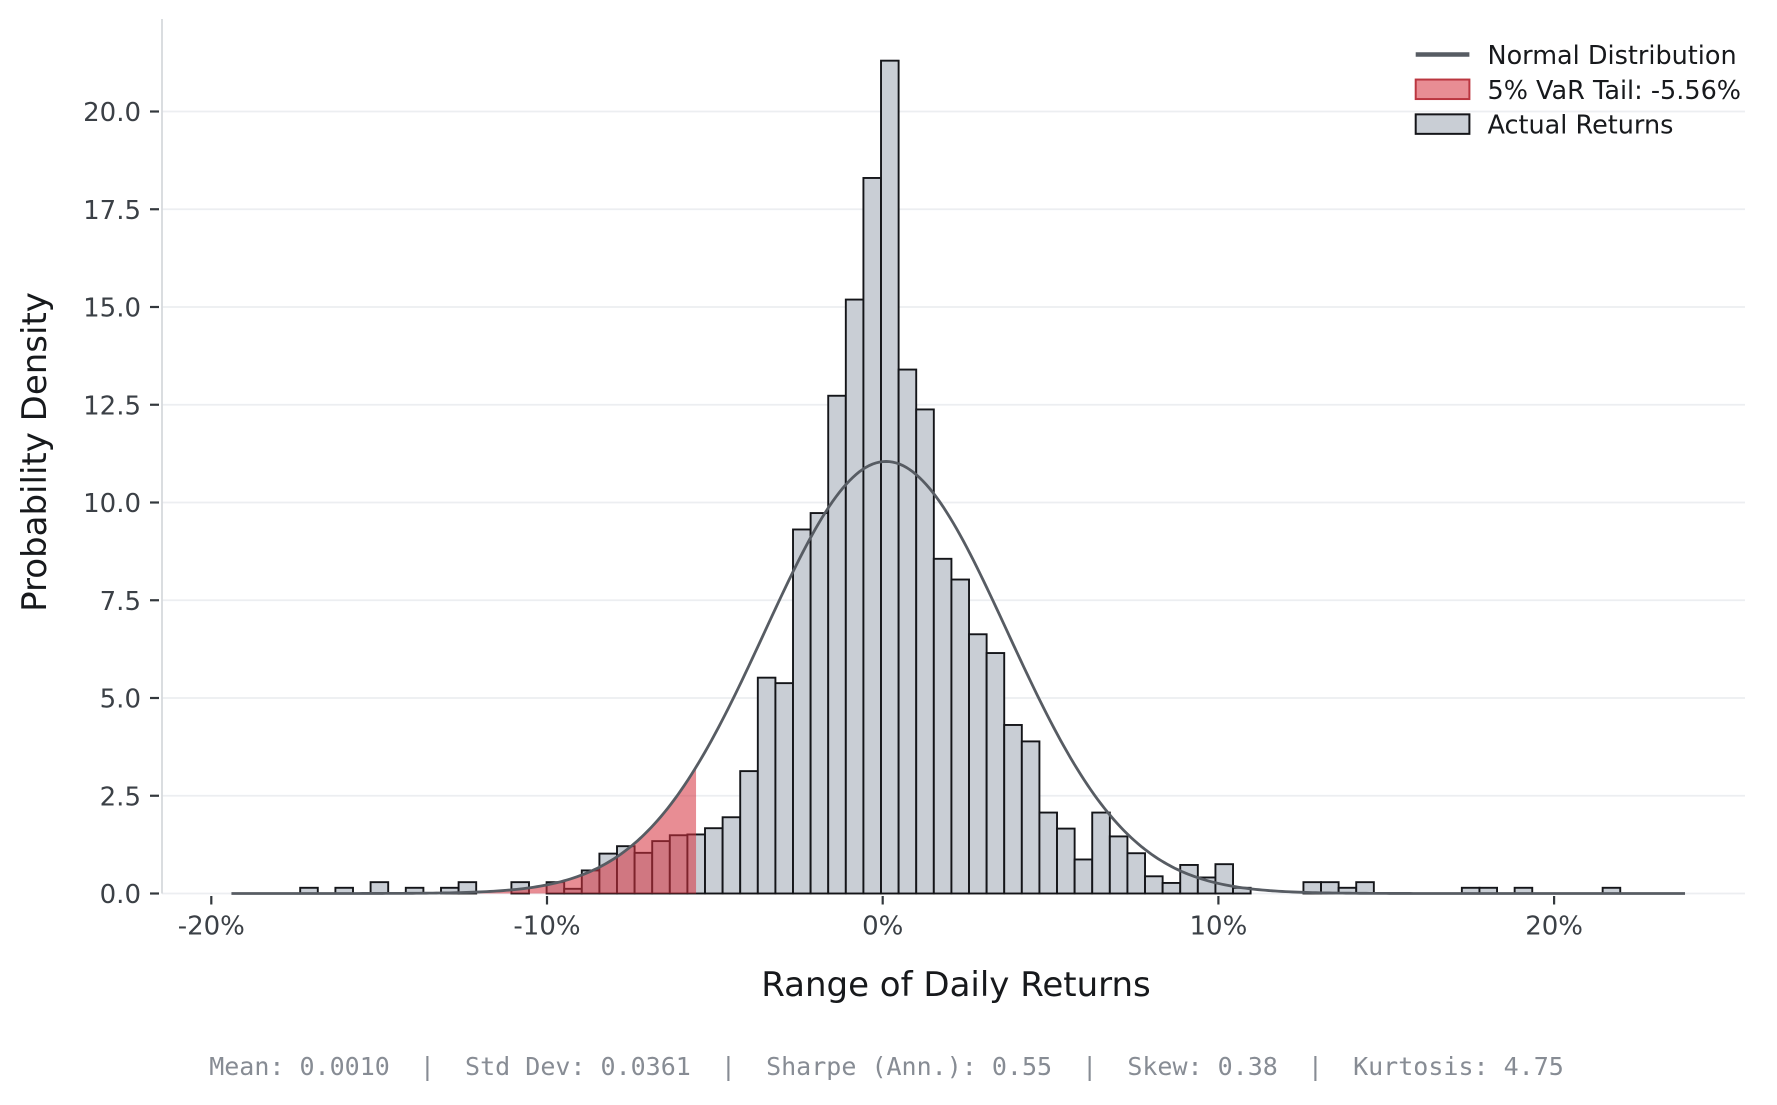  Describe the element at coordinates (1615, 91) in the screenshot. I see `legend-label-var: 5% VaR Tail: -5.56%` at that location.